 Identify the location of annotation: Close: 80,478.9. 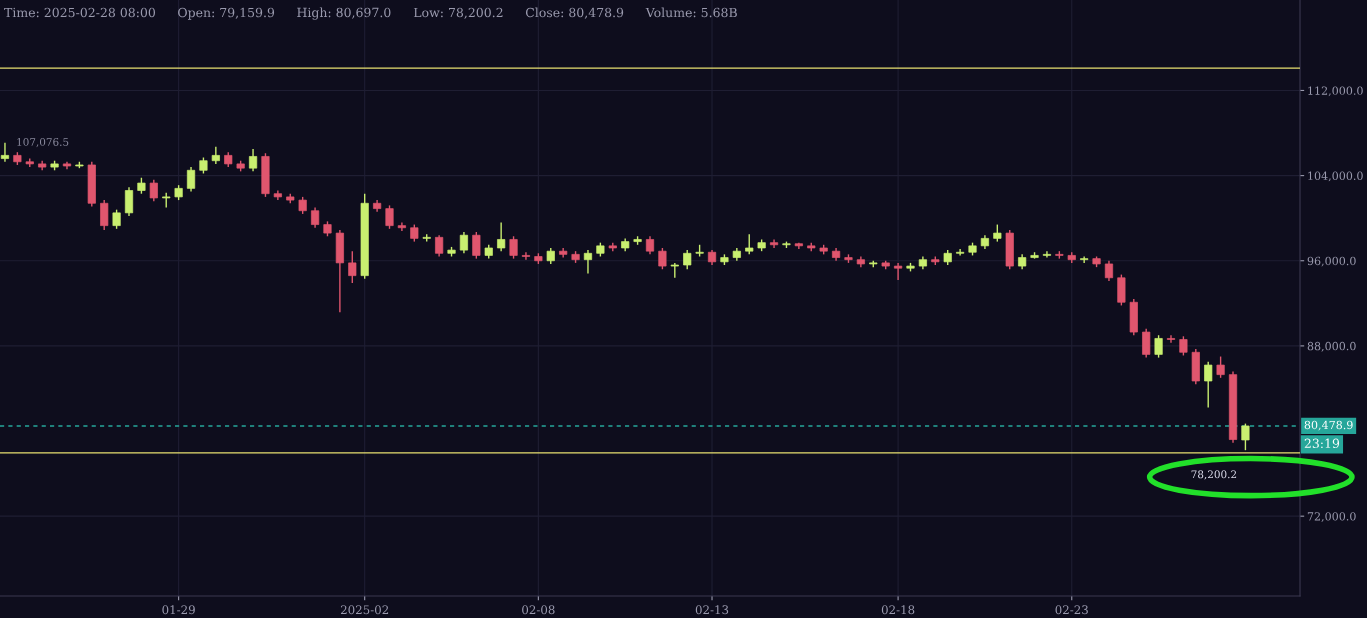
(574, 13).